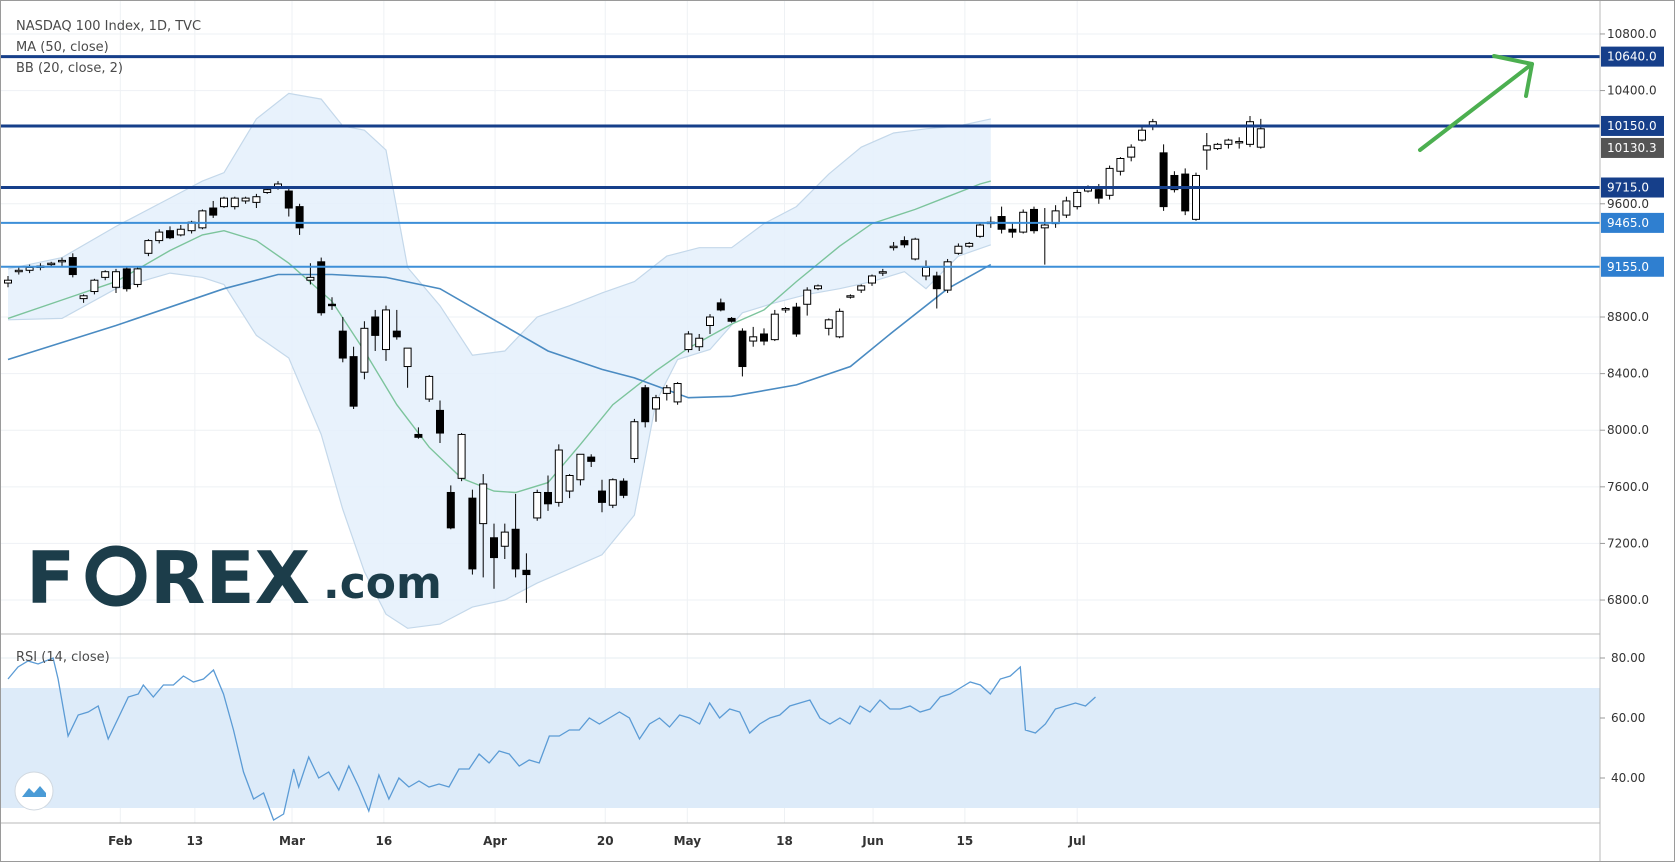 This screenshot has width=1675, height=862. What do you see at coordinates (1628, 718) in the screenshot?
I see `rsi-tick-label: 60.00` at bounding box center [1628, 718].